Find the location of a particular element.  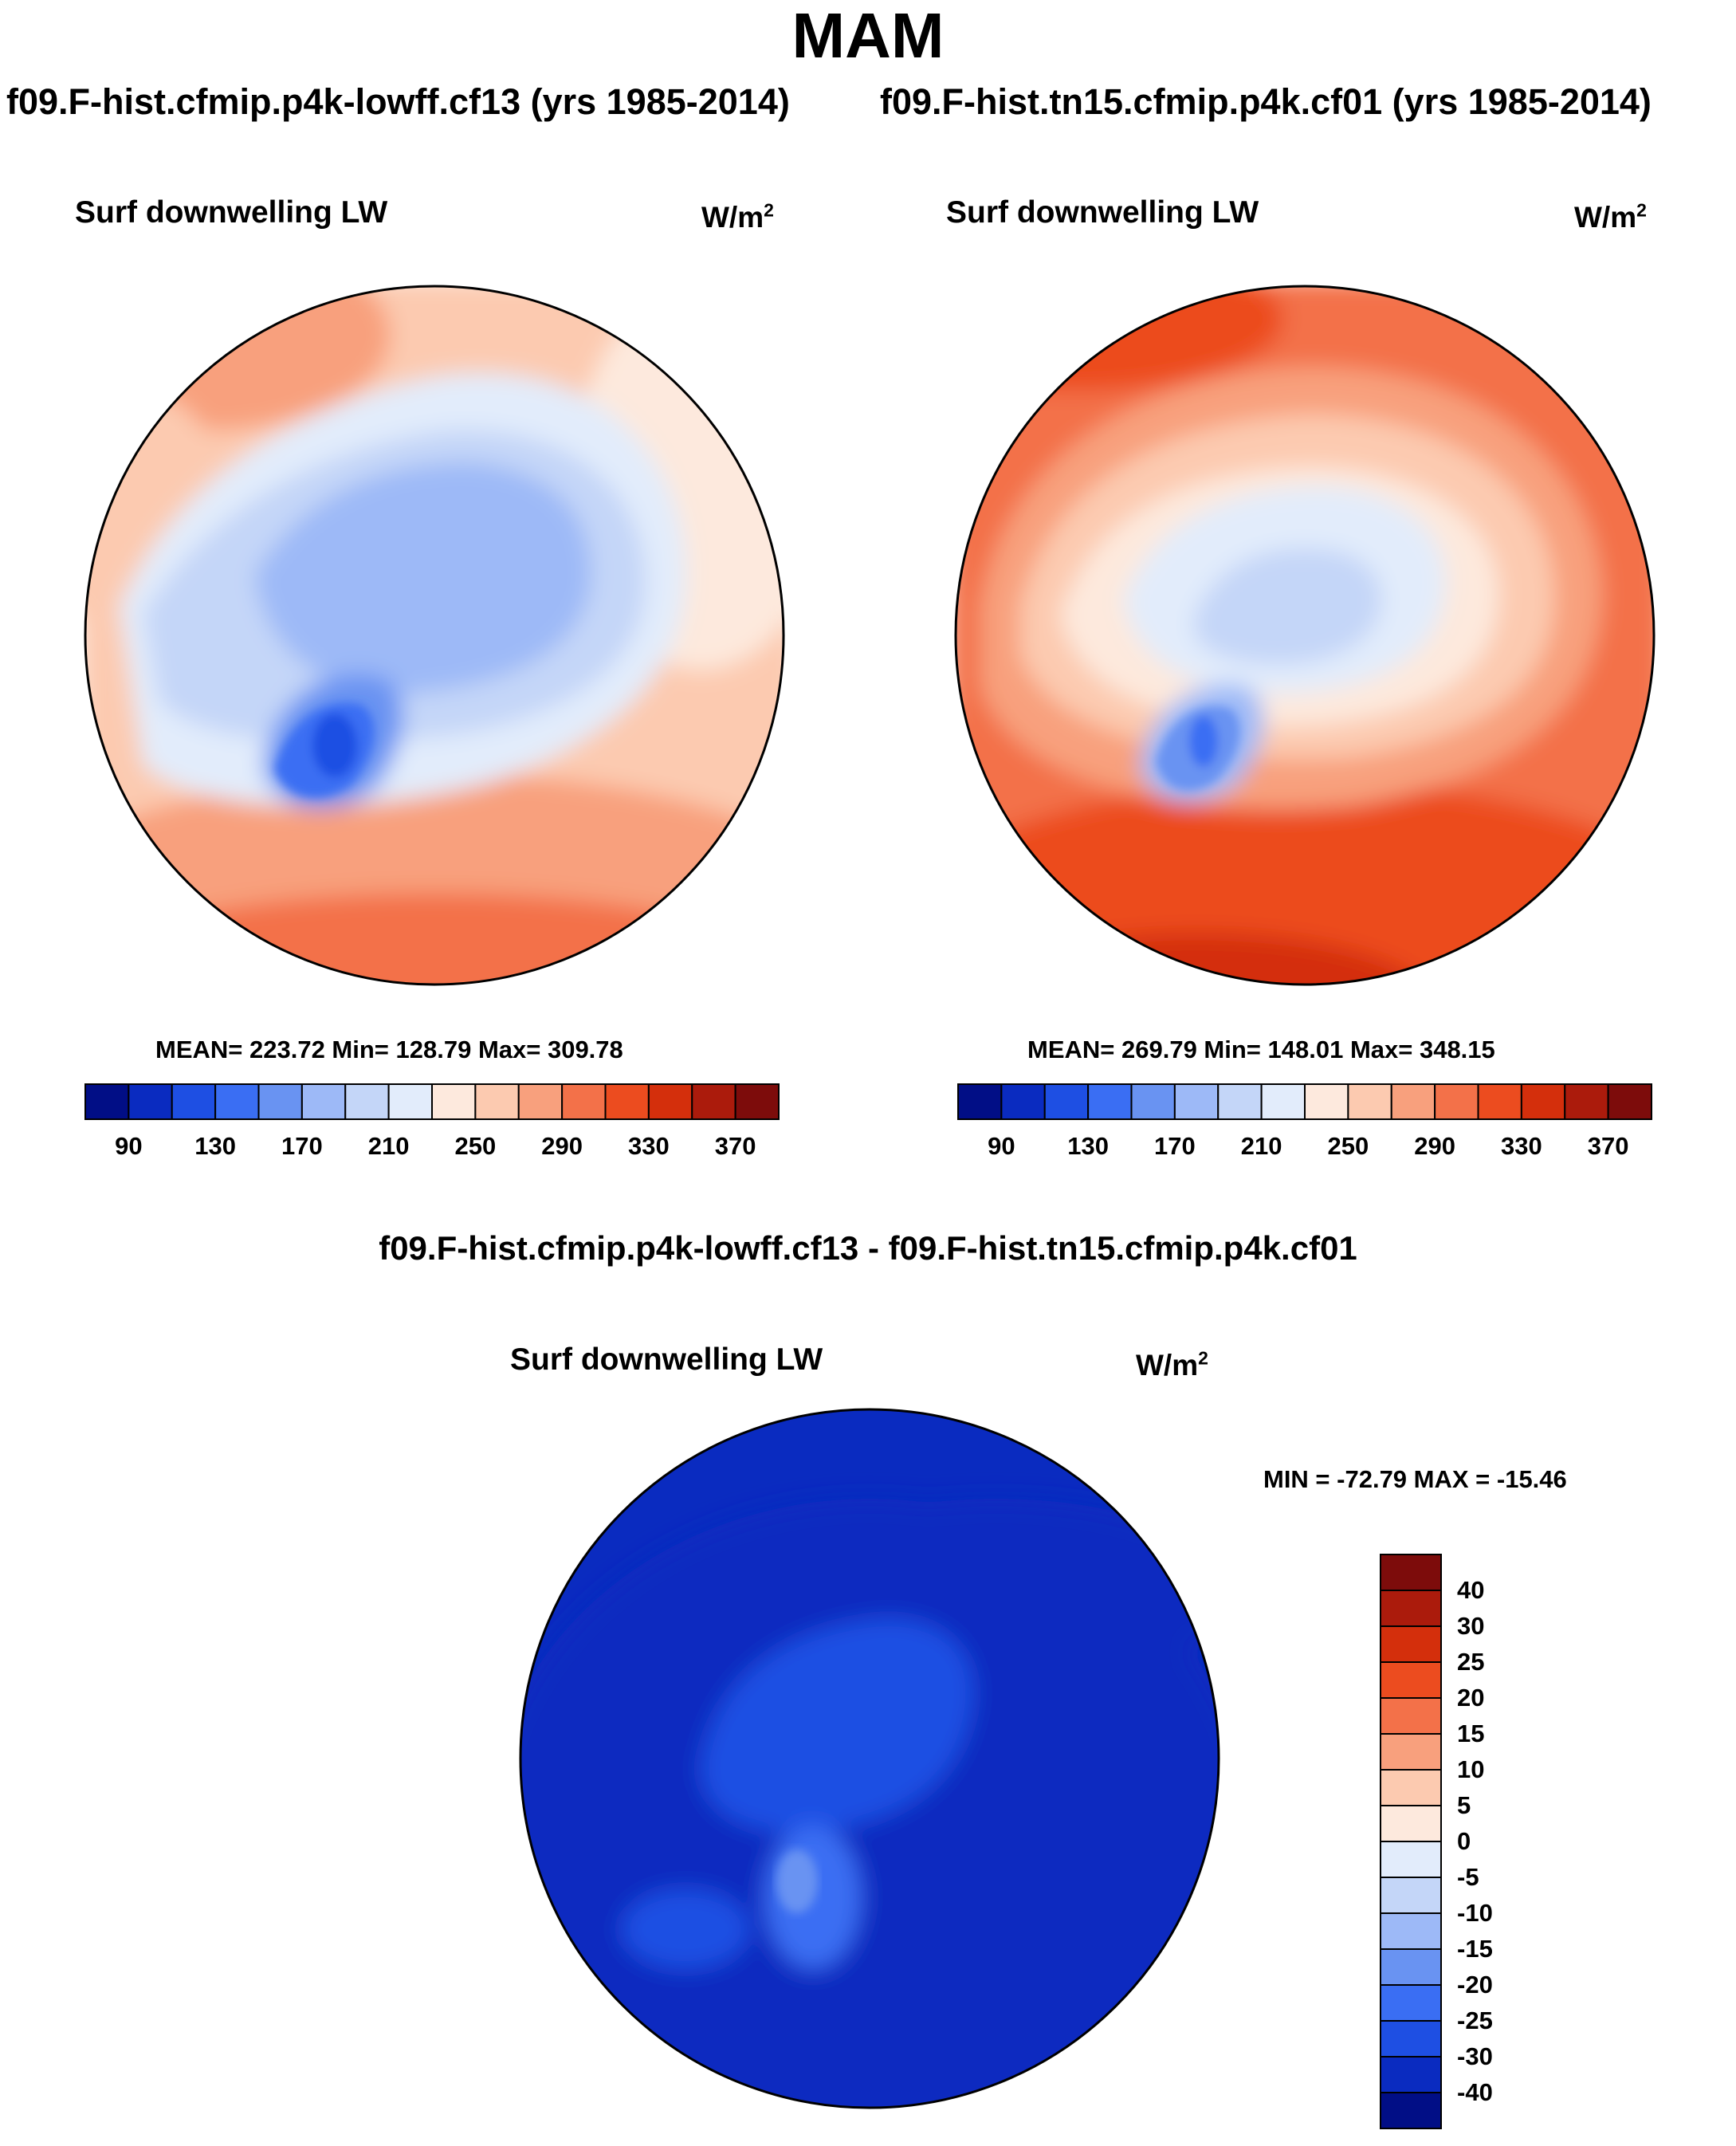

panel2-variable-label: Surf downwelling LW is located at coordinates (1102, 212).